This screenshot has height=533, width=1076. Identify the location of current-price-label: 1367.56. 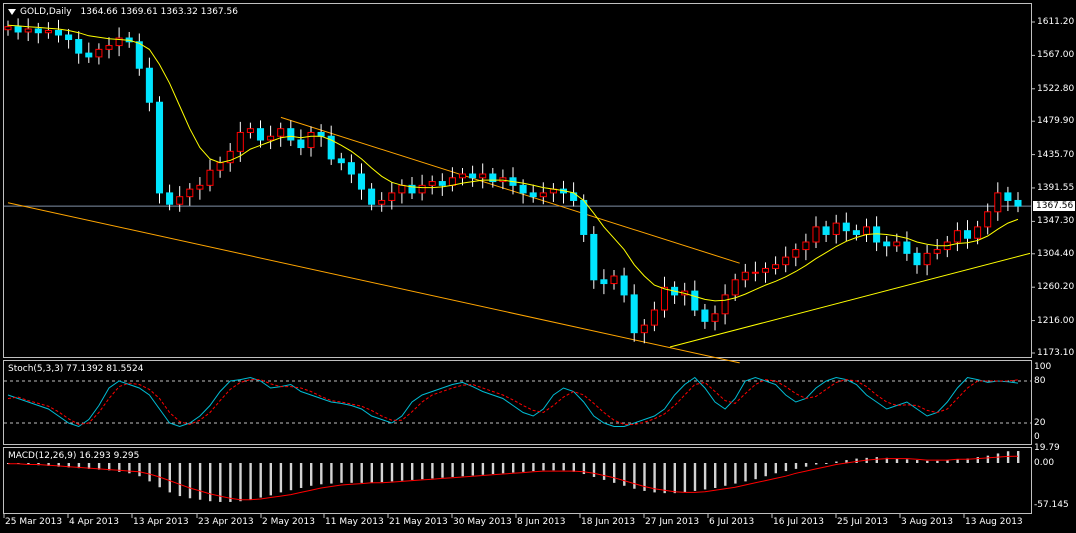
(1054, 206).